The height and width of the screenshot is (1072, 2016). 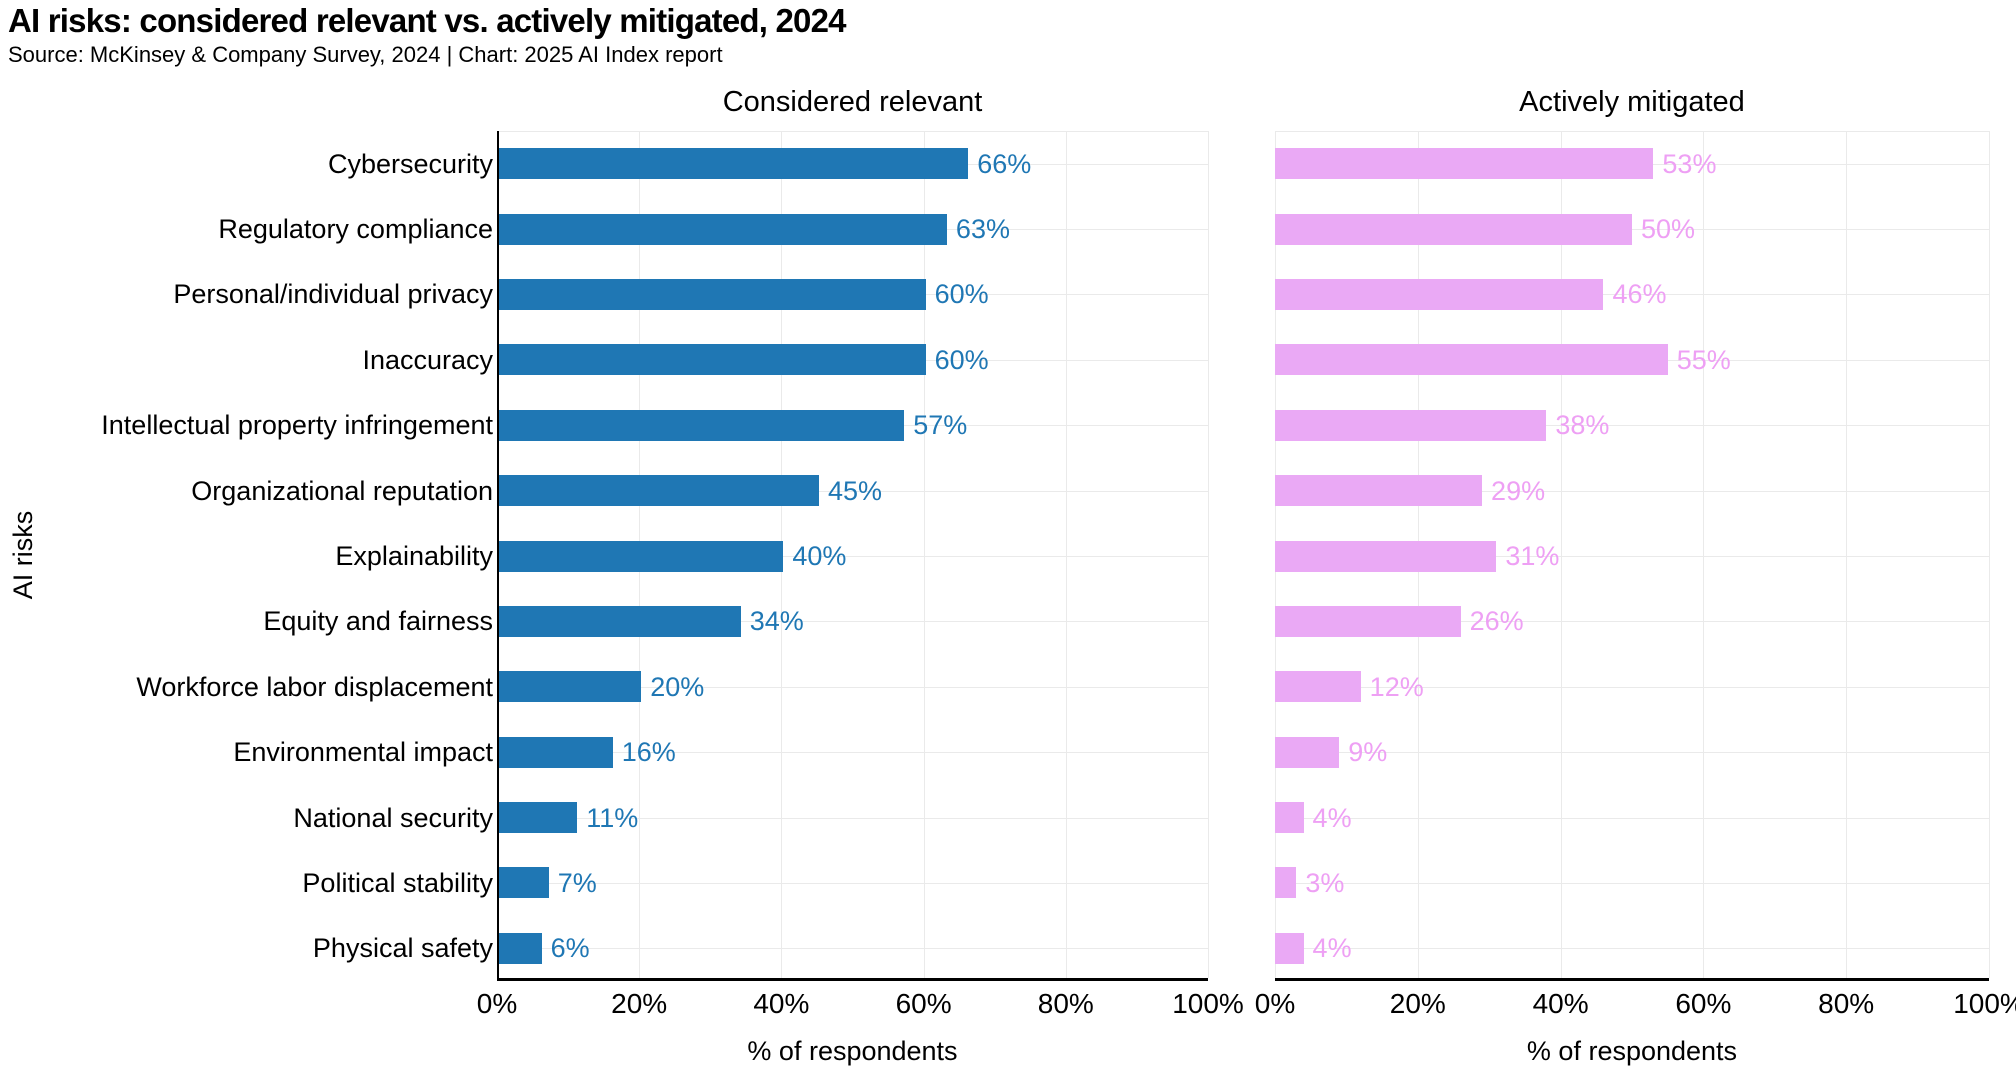 What do you see at coordinates (414, 556) in the screenshot?
I see `category-label: Explainability` at bounding box center [414, 556].